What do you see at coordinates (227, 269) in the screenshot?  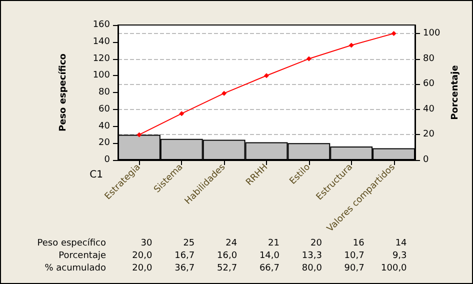 I see `data-label: 52,7` at bounding box center [227, 269].